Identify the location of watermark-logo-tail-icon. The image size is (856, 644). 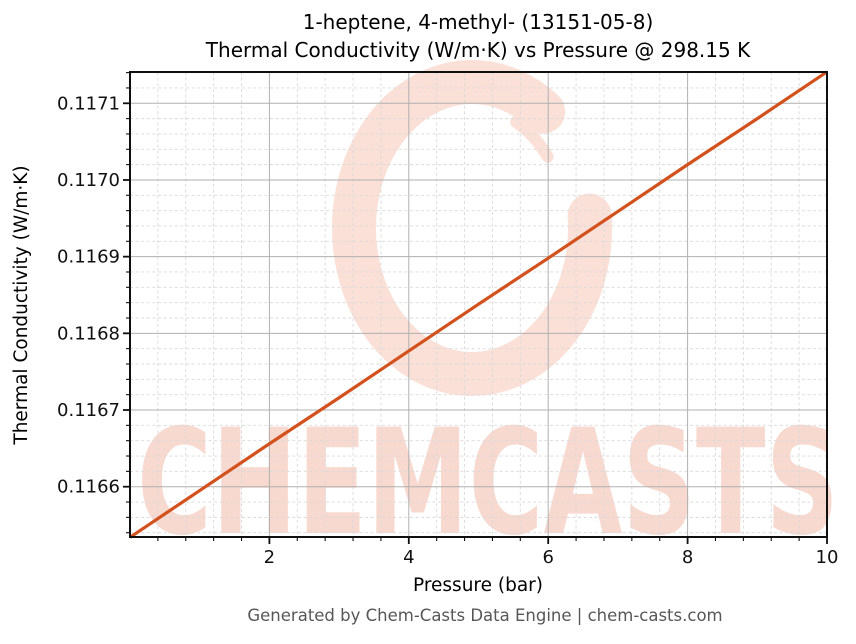
(472, 228).